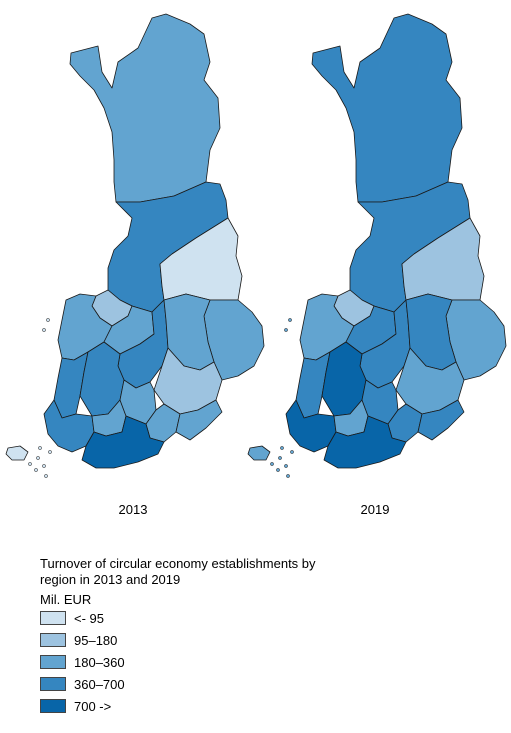 Image resolution: width=511 pixels, height=733 pixels. What do you see at coordinates (205, 706) in the screenshot?
I see `legend-class-row: 700 ->` at bounding box center [205, 706].